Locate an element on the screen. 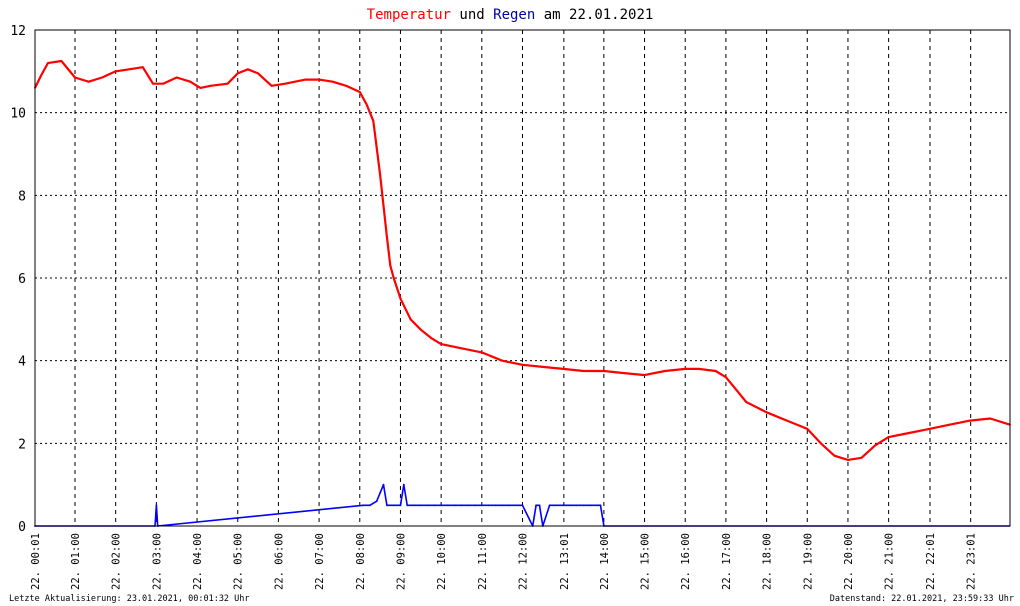 Image resolution: width=1020 pixels, height=606 pixels. y-tick-label: 2 is located at coordinates (22, 444).